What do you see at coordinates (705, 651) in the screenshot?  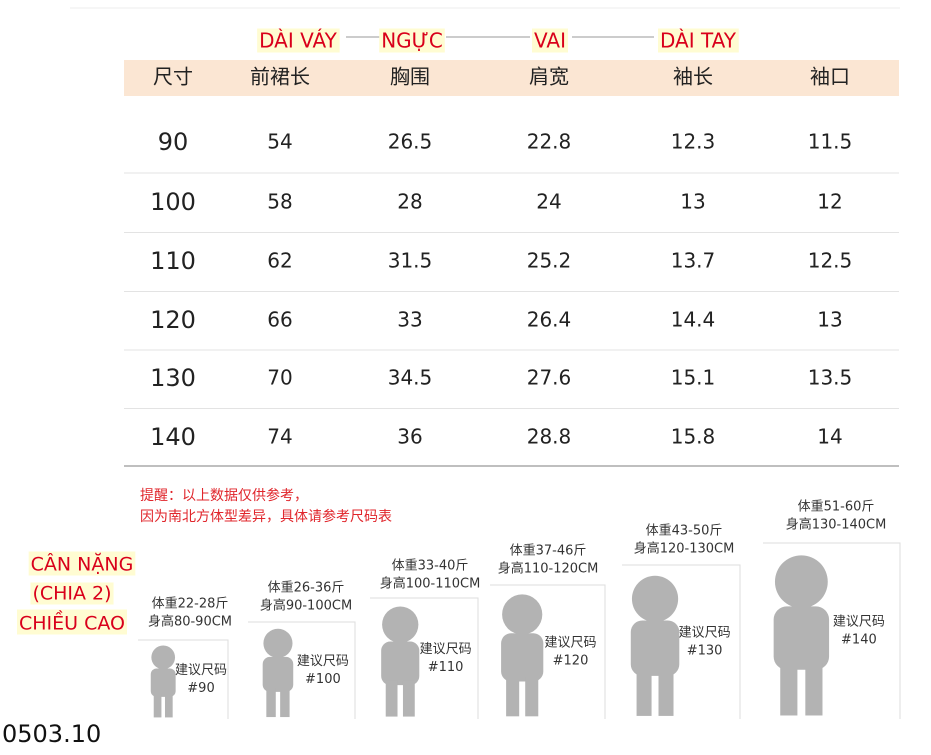 I see `card-size: #130` at bounding box center [705, 651].